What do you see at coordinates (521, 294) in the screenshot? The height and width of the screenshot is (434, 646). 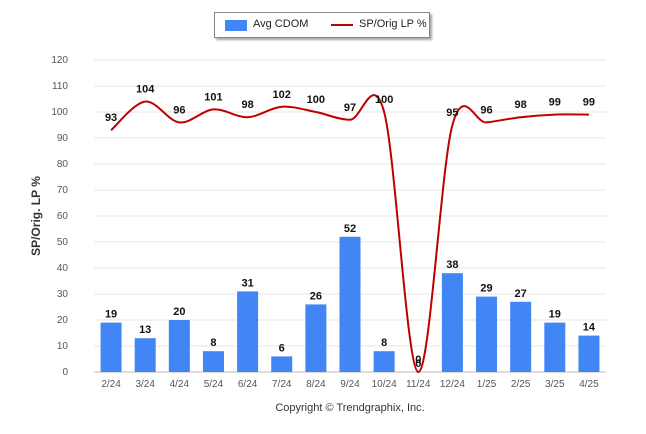 I see `bar-value-label: 27` at bounding box center [521, 294].